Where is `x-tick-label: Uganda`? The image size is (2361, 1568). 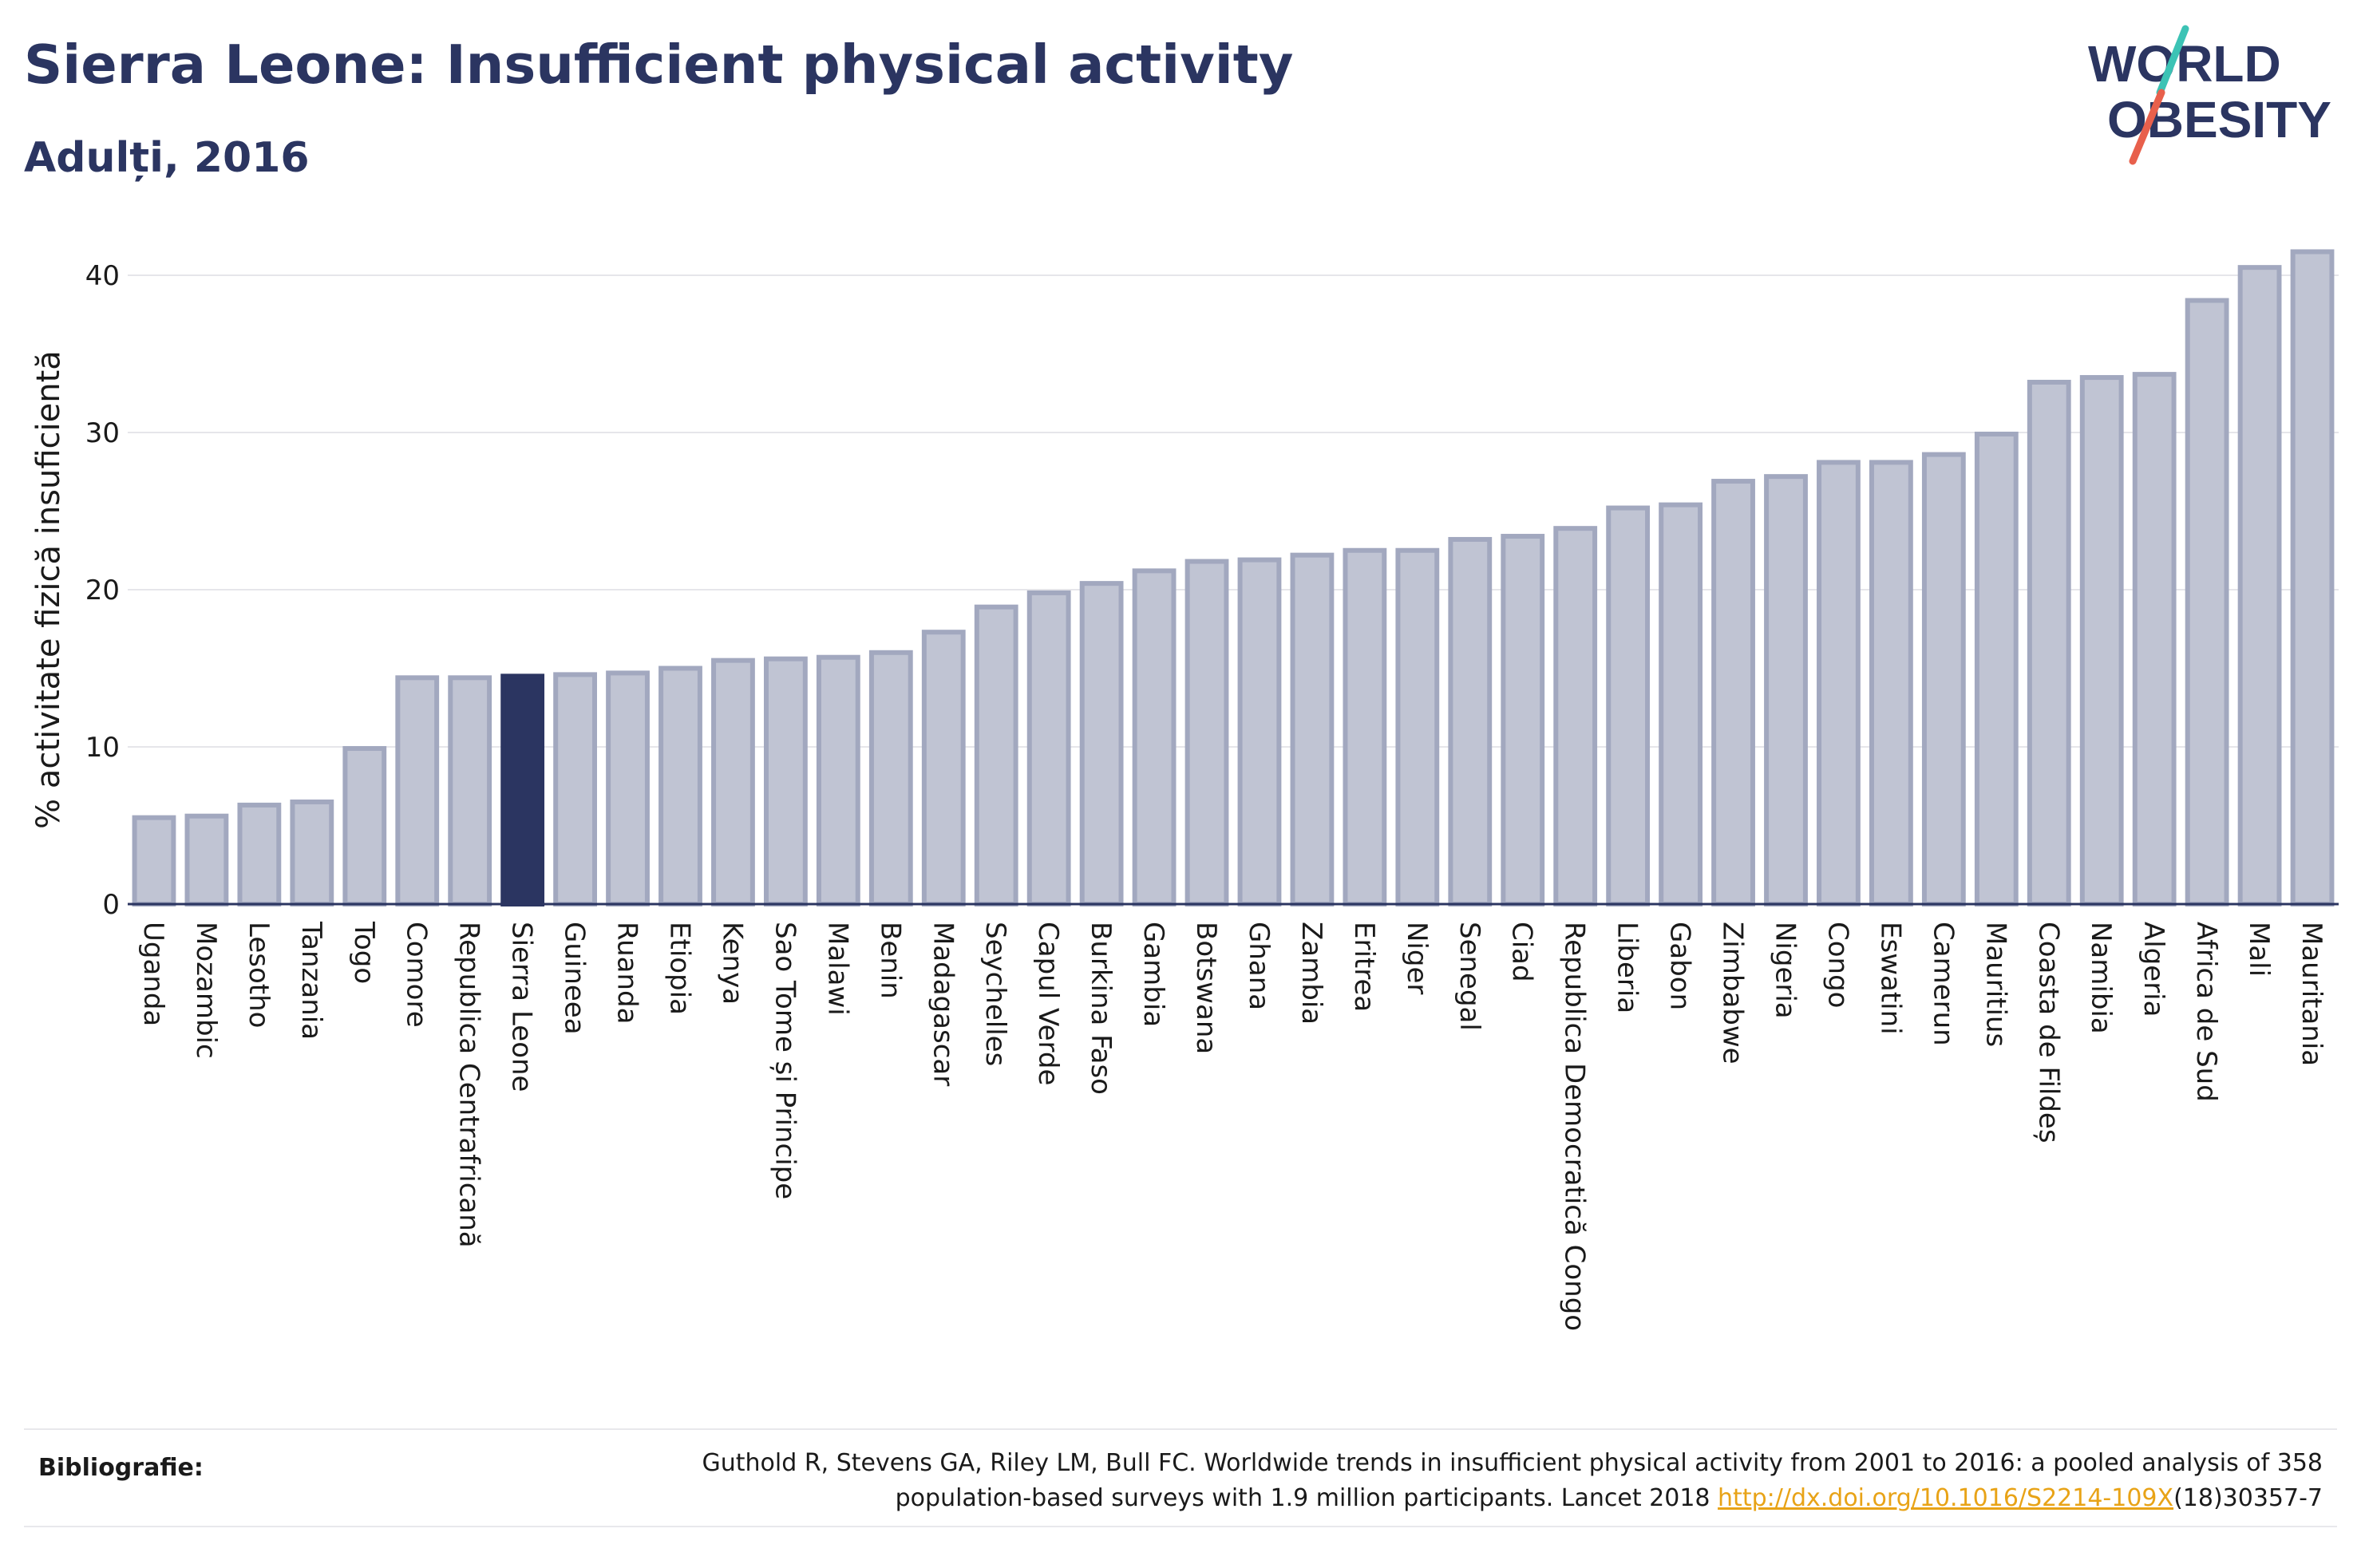
x-tick-label: Uganda is located at coordinates (153, 974).